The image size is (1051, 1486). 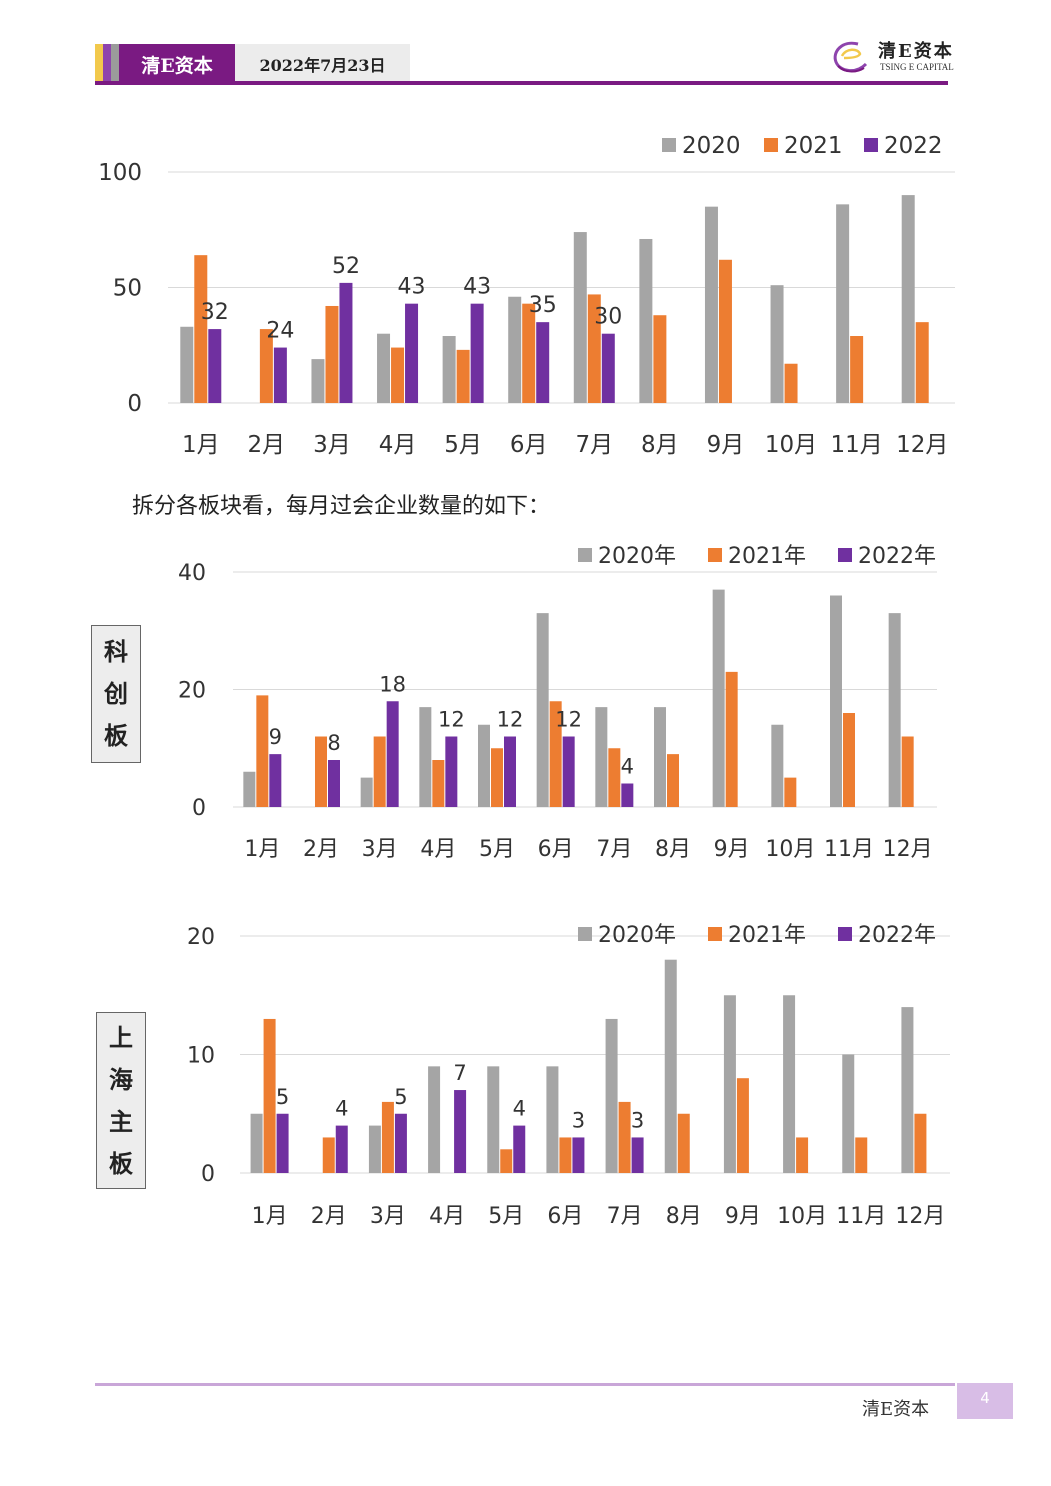 What do you see at coordinates (917, 67) in the screenshot?
I see `logo-text-en: TSING E CAPITAL` at bounding box center [917, 67].